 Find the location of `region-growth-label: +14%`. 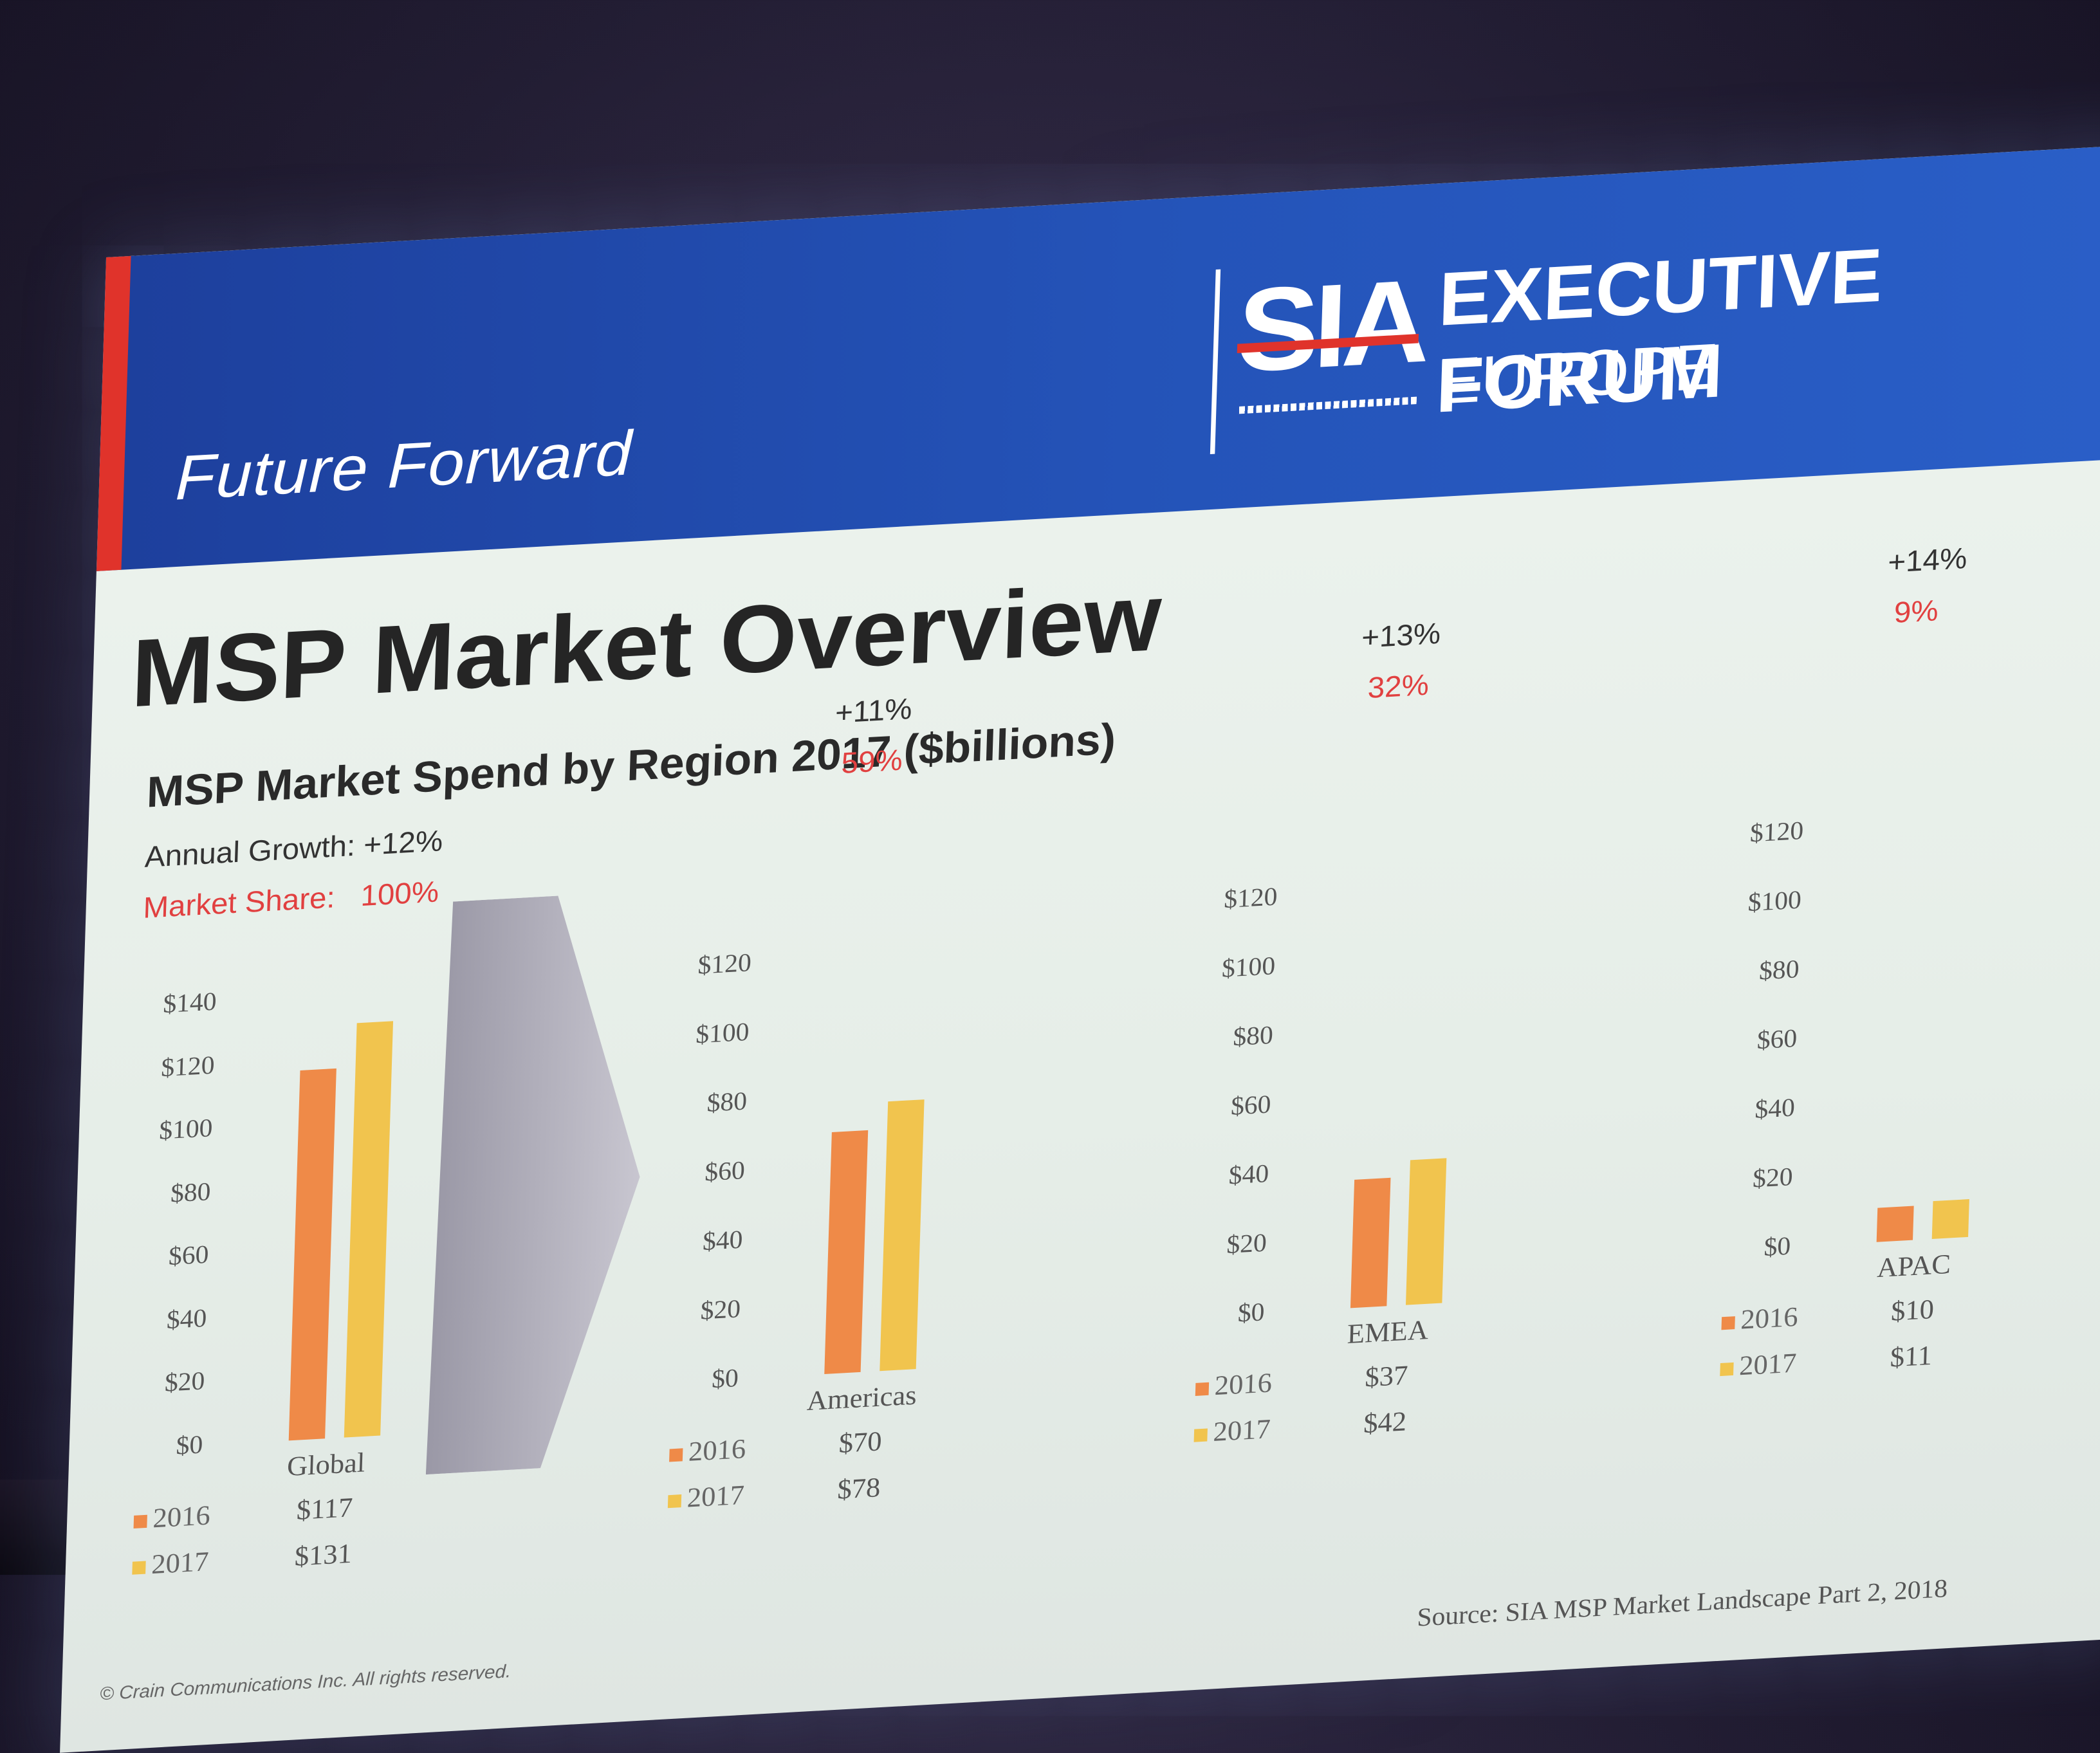

region-growth-label: +14% is located at coordinates (1927, 560).